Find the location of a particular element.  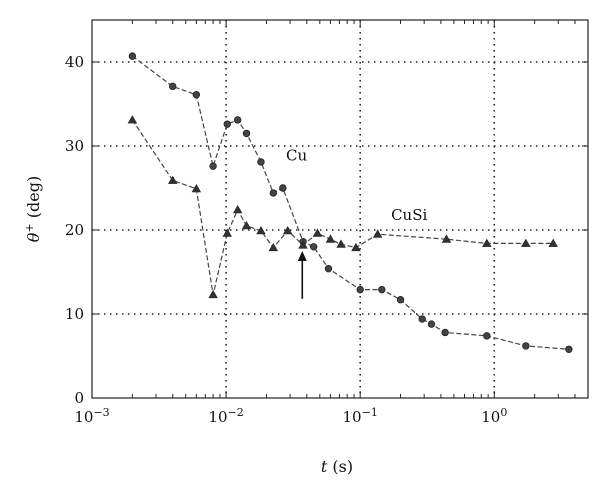

x-tick-label: 10⁰ is located at coordinates (494, 416).